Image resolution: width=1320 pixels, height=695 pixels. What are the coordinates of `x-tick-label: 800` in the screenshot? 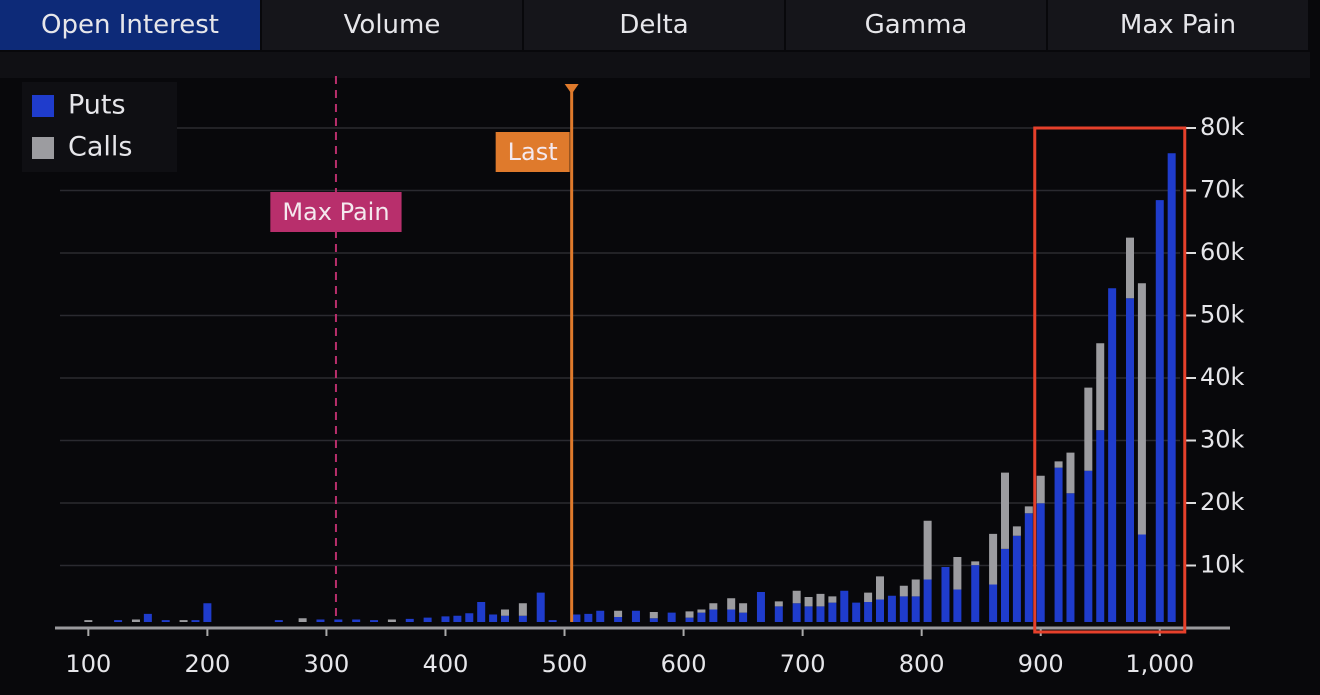 It's located at (922, 664).